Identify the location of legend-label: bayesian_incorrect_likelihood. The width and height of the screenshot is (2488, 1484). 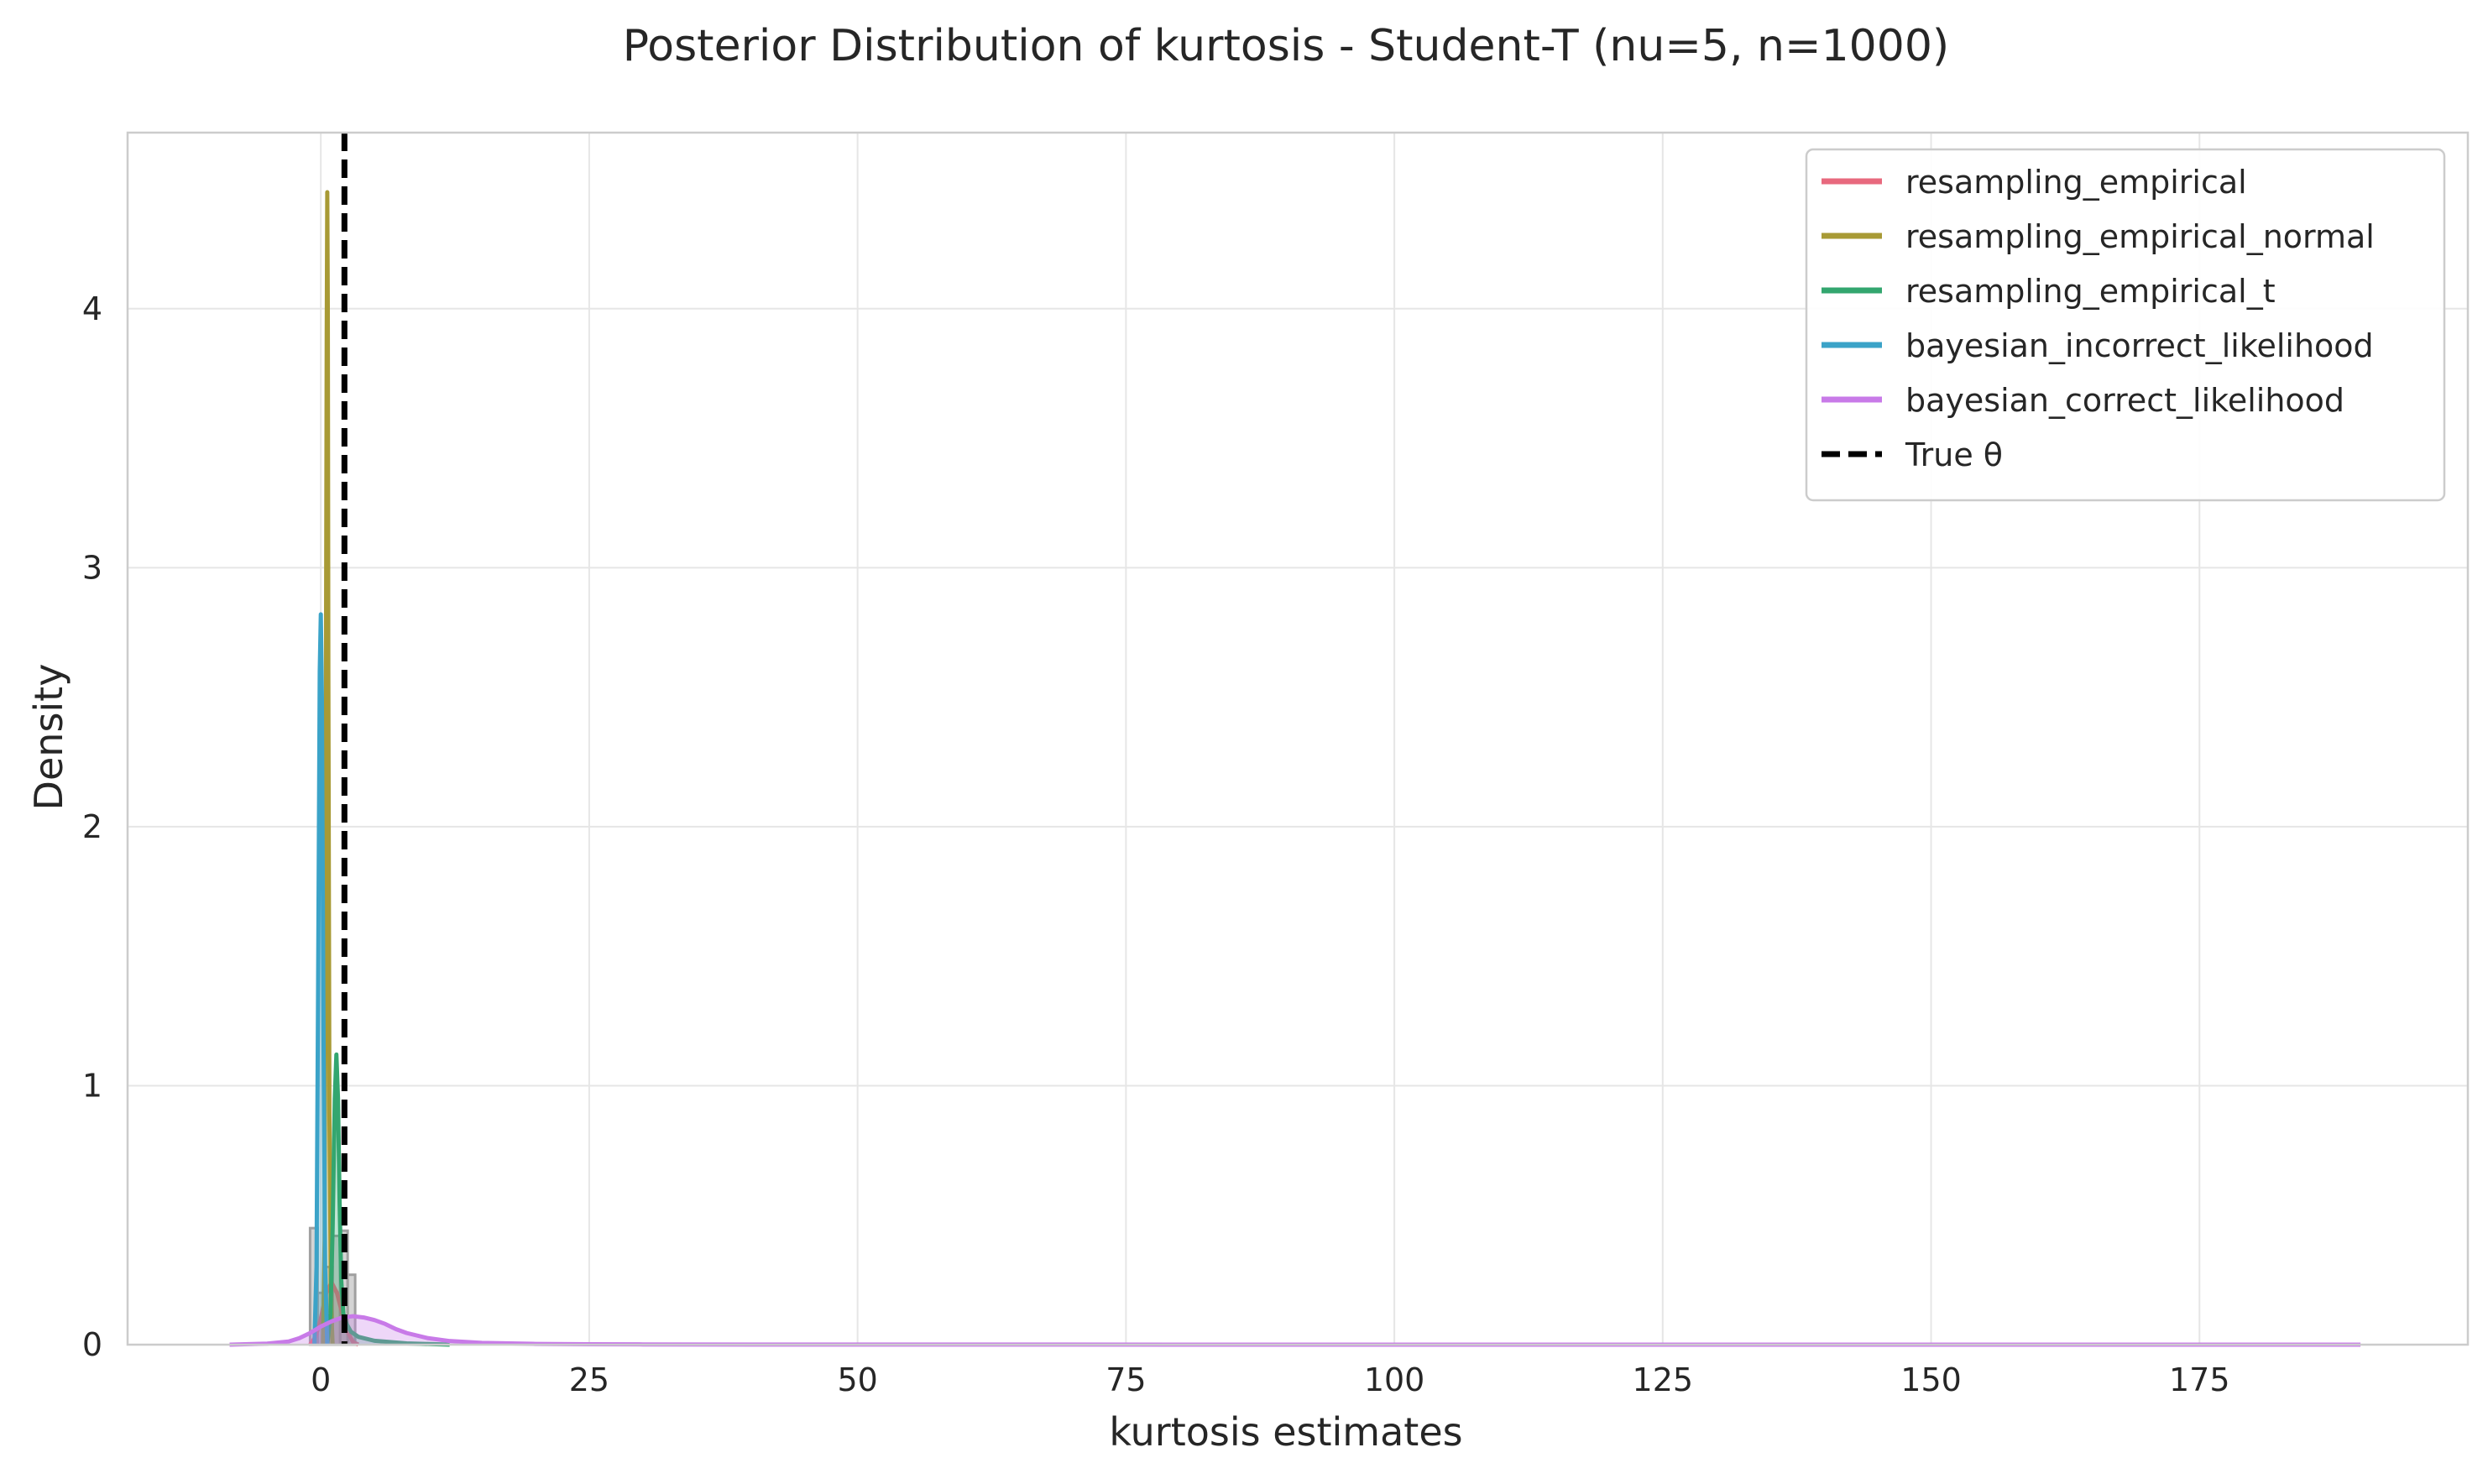
(2139, 345).